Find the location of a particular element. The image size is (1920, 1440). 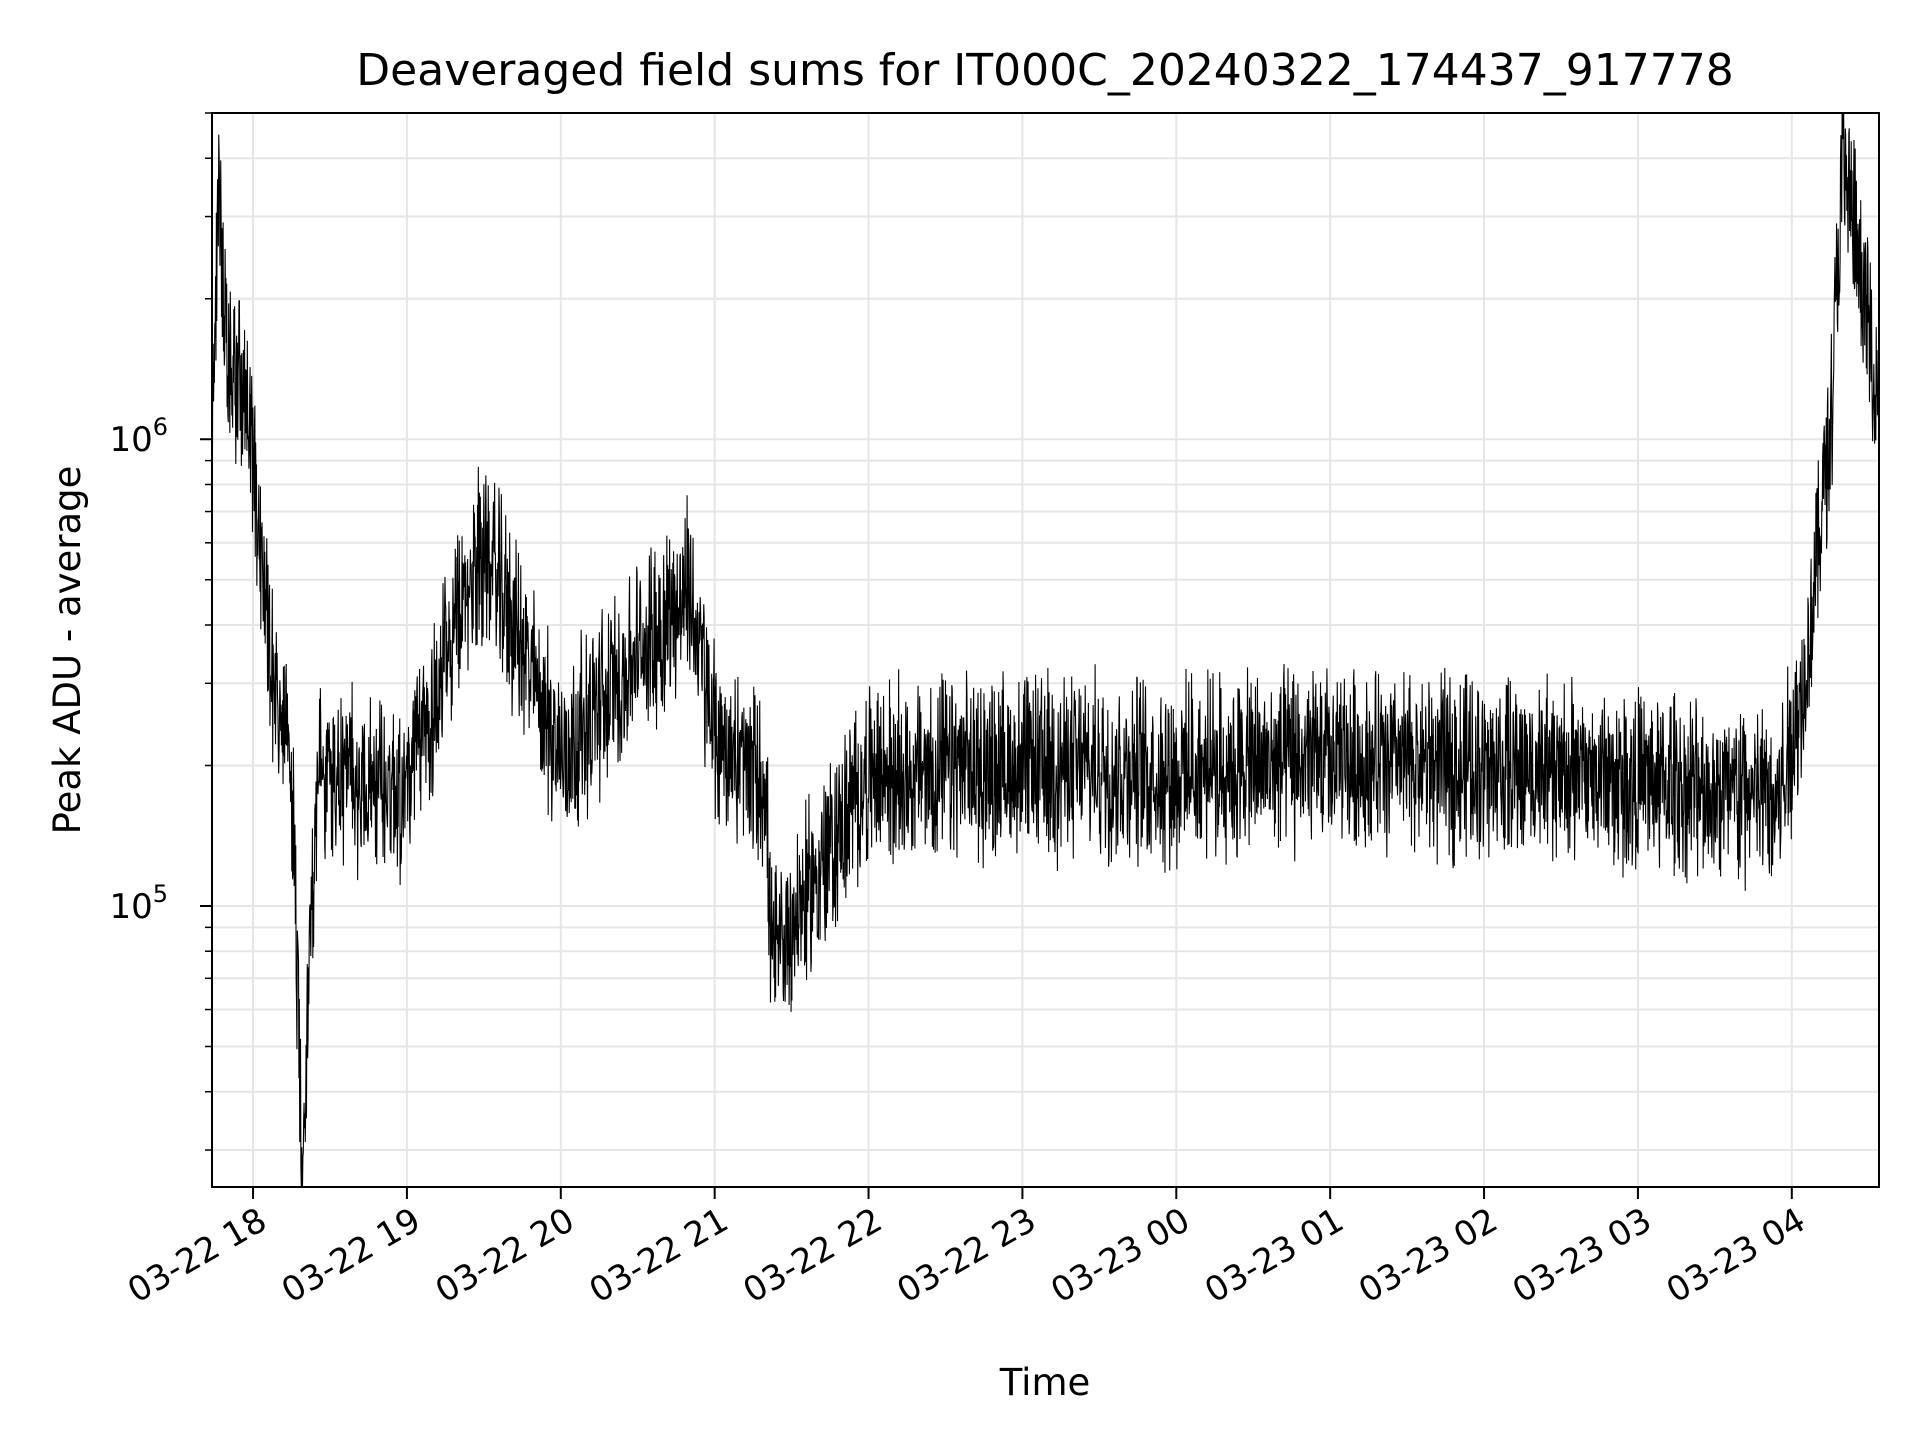

y-tick-exponent: 5 is located at coordinates (160, 894).